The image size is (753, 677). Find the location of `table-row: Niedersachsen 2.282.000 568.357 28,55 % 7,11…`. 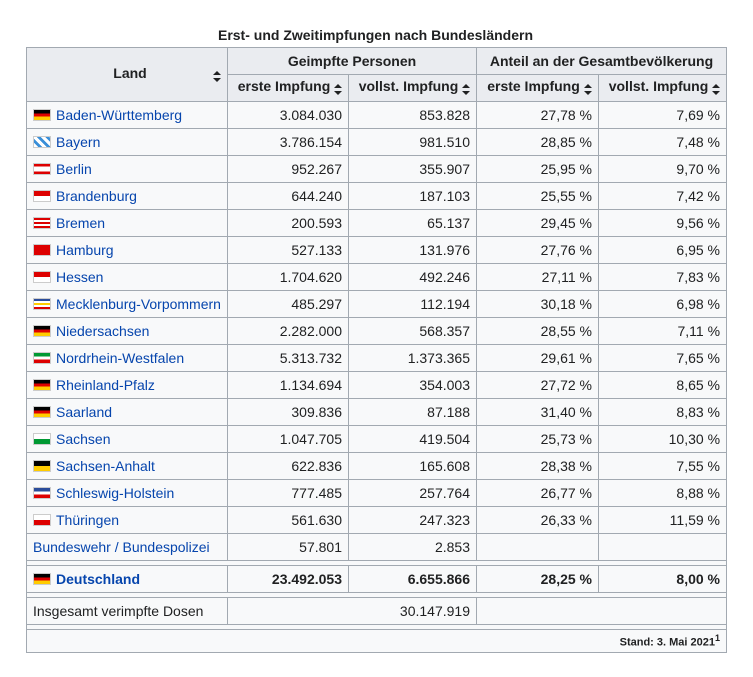

table-row: Niedersachsen 2.282.000 568.357 28,55 % 7,11… is located at coordinates (377, 331).